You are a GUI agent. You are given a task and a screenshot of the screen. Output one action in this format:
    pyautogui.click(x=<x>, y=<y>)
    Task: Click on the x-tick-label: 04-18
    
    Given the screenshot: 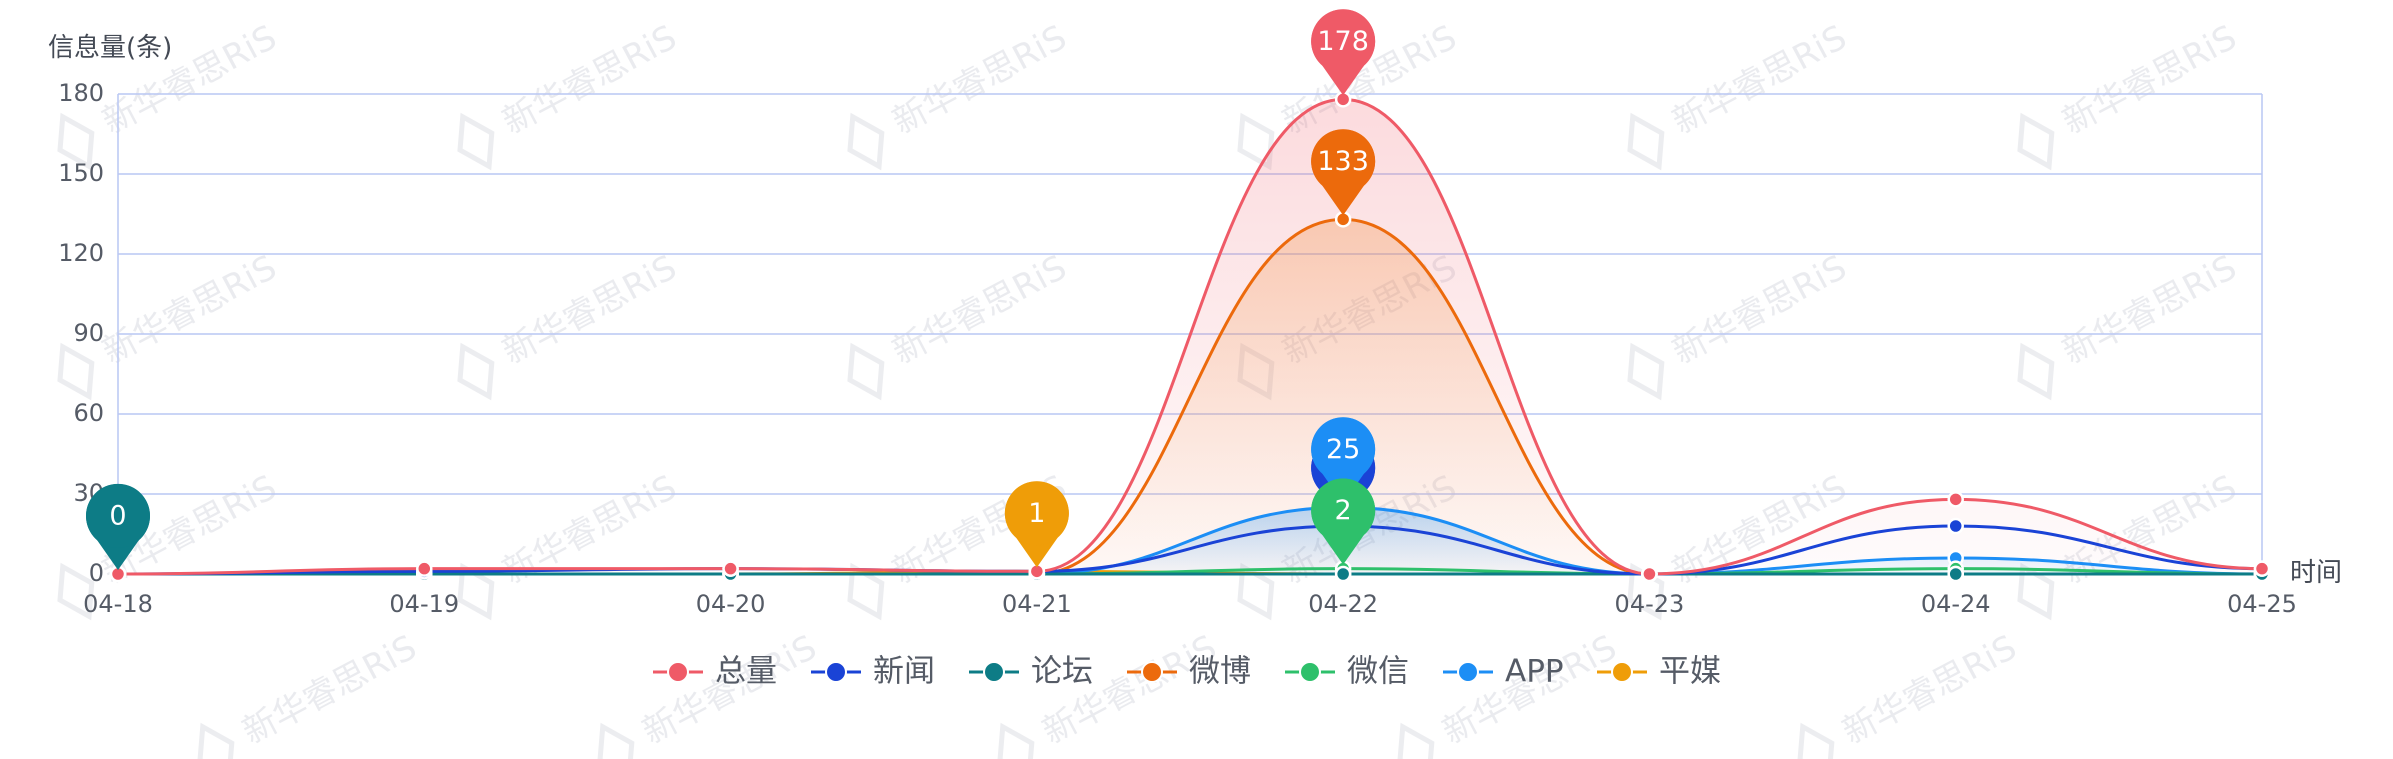 What is the action you would take?
    pyautogui.click(x=118, y=604)
    